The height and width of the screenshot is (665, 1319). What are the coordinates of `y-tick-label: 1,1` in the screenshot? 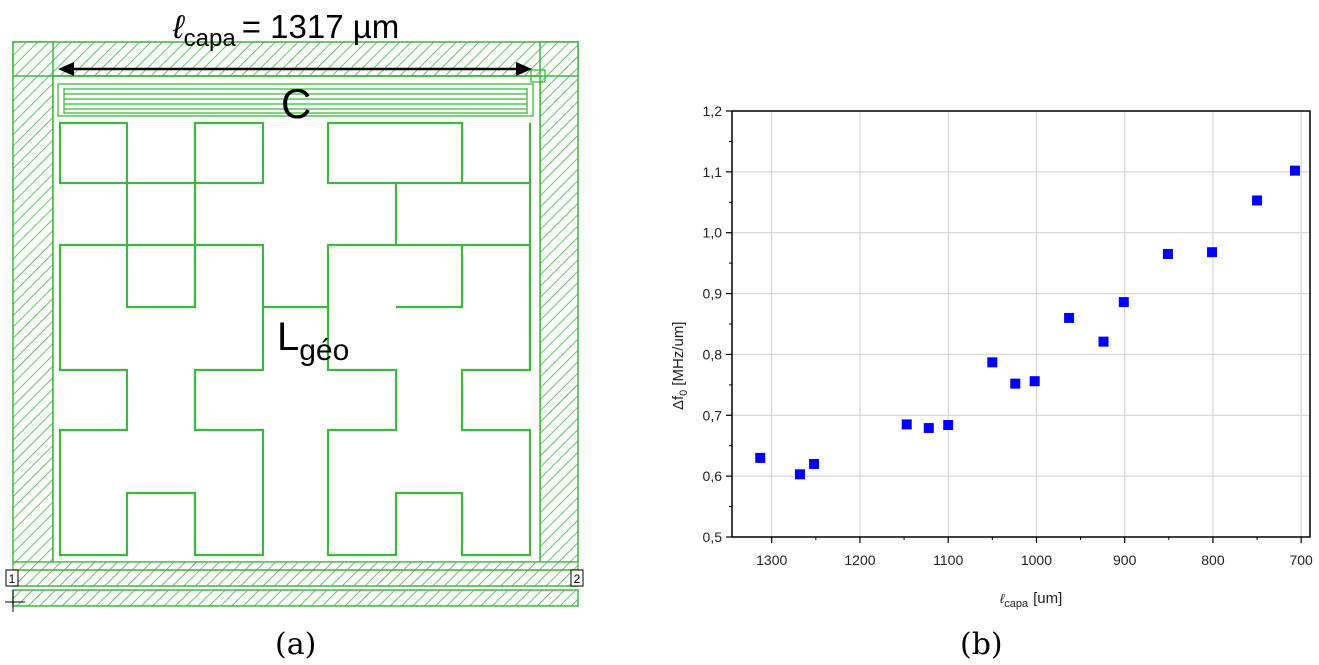 It's located at (713, 172).